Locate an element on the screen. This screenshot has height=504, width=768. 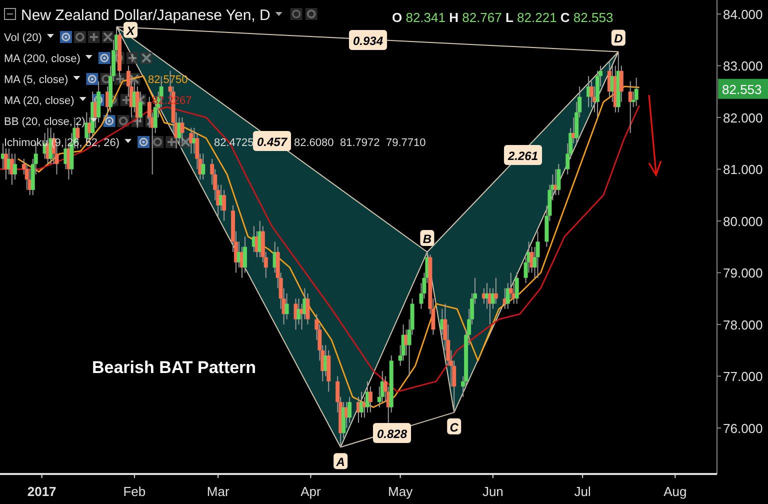
annotation: MA (20, close) is located at coordinates (39, 101).